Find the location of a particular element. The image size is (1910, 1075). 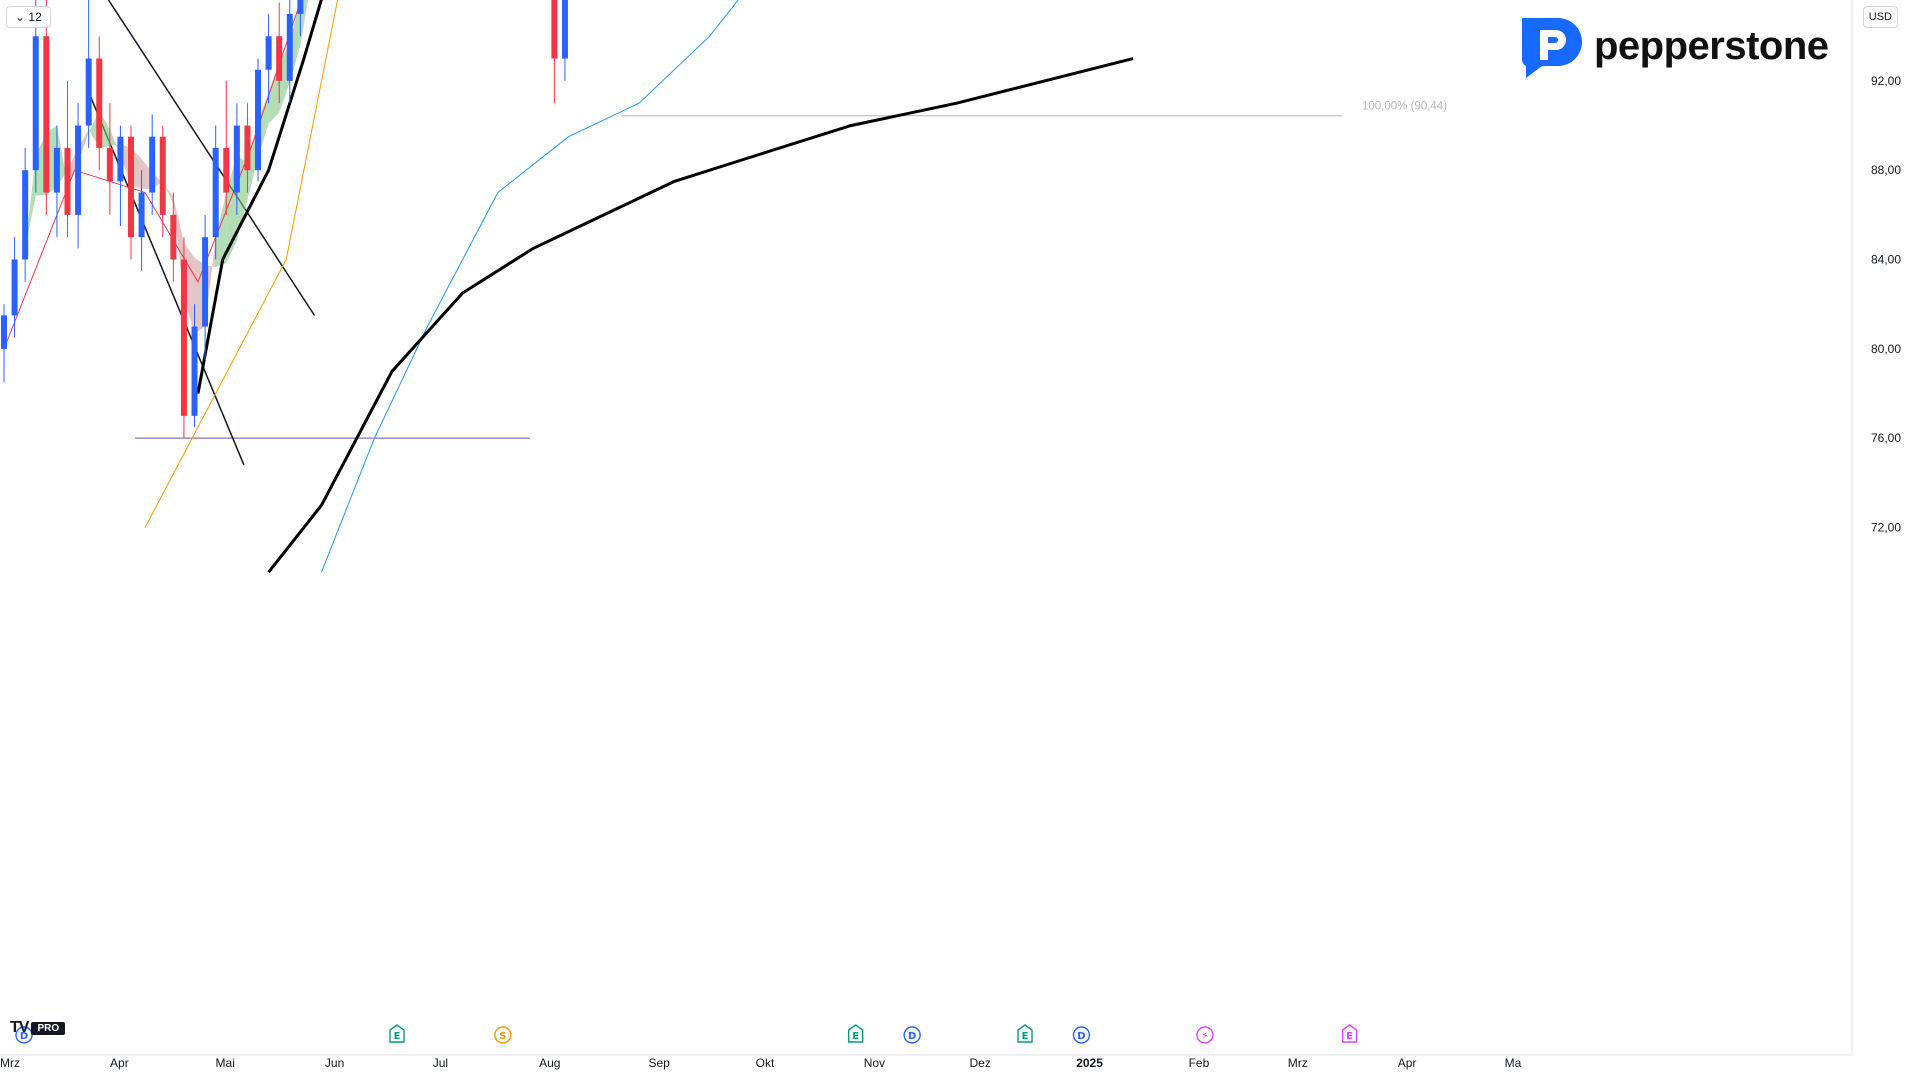

tradingview-badge: TV PRO is located at coordinates (38, 1028).